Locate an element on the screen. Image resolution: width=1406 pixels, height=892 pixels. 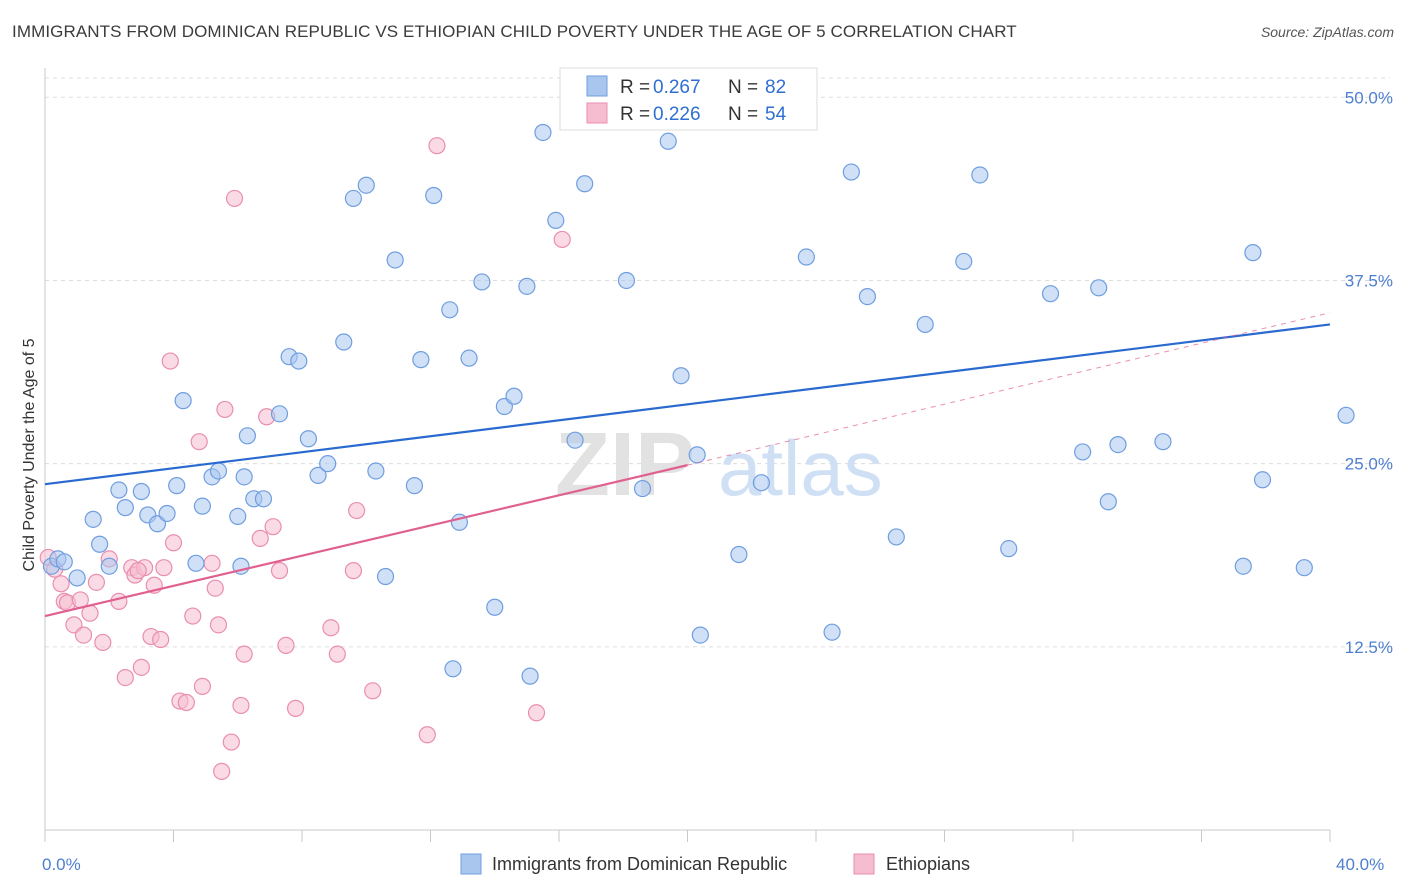
bottom-legend-swatch-blue is located at coordinates (471, 864).